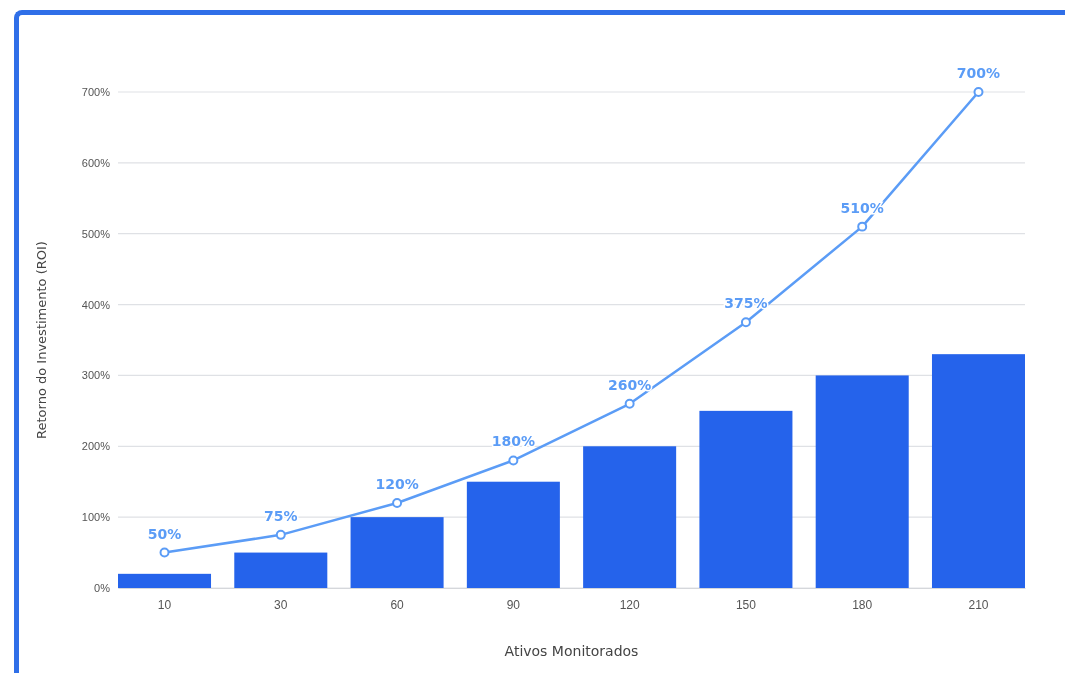 This screenshot has width=1065, height=673. I want to click on data-label: 50%, so click(164, 533).